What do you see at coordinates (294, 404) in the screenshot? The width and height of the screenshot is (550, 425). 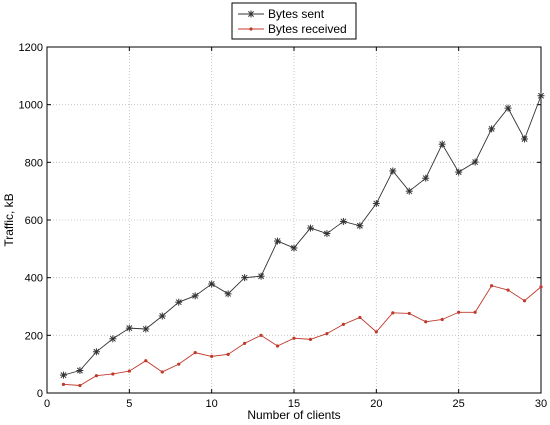 I see `x-tick-label: 15` at bounding box center [294, 404].